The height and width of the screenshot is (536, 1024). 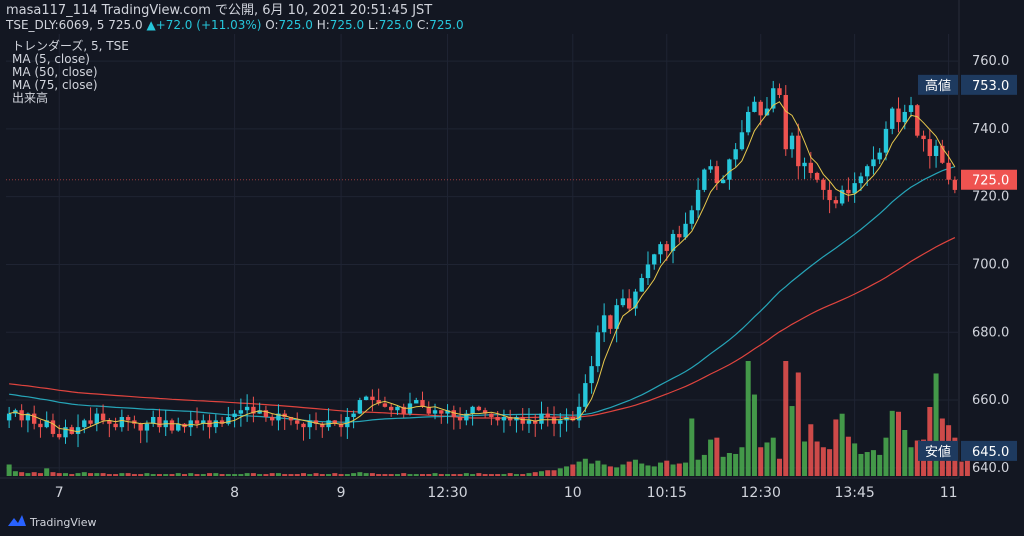 What do you see at coordinates (62, 522) in the screenshot?
I see `tradingview-brand: TradingView` at bounding box center [62, 522].